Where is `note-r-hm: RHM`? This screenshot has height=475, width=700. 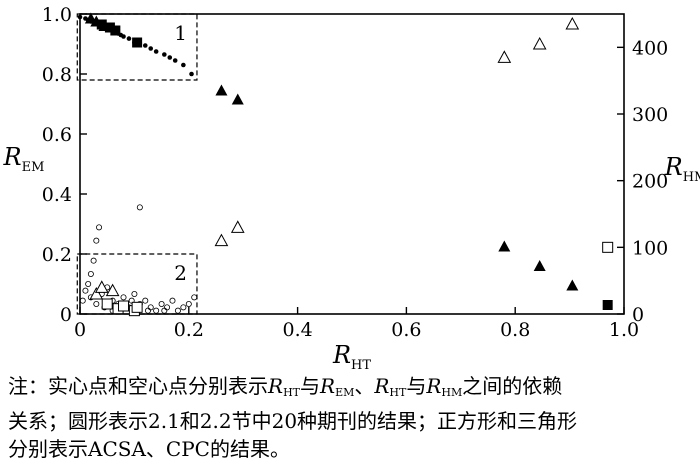
note-r-hm: RHM is located at coordinates (444, 386).